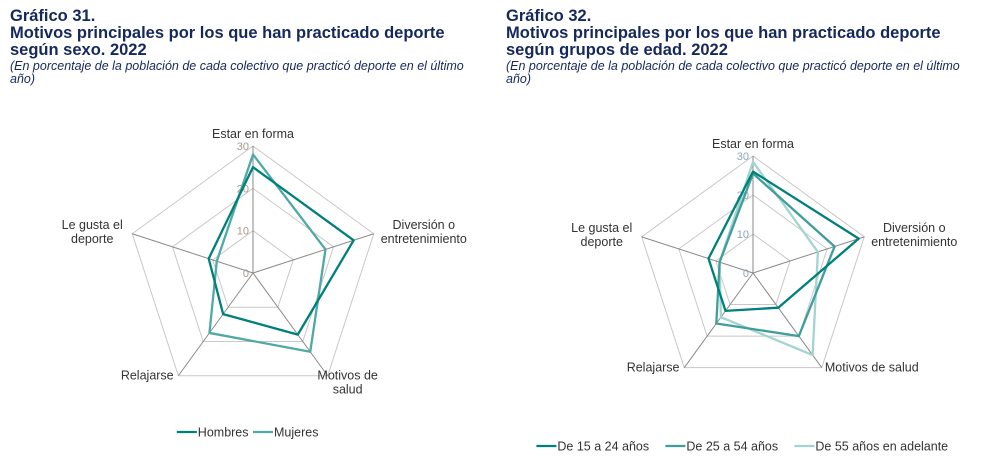  I want to click on series-de-25-a-54-años, so click(775, 255).